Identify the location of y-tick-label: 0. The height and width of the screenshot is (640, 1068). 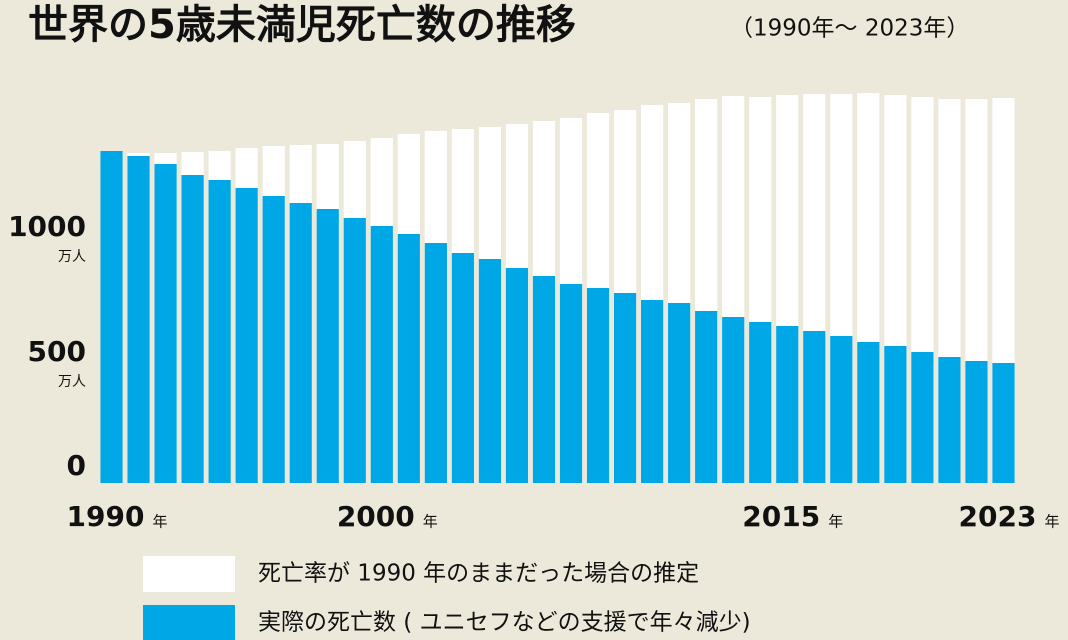
(76, 465).